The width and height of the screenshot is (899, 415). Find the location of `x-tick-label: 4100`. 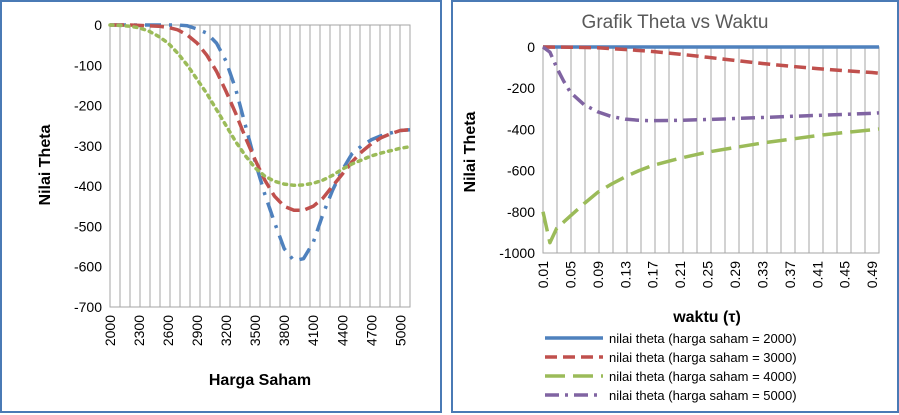

x-tick-label: 4100 is located at coordinates (313, 330).